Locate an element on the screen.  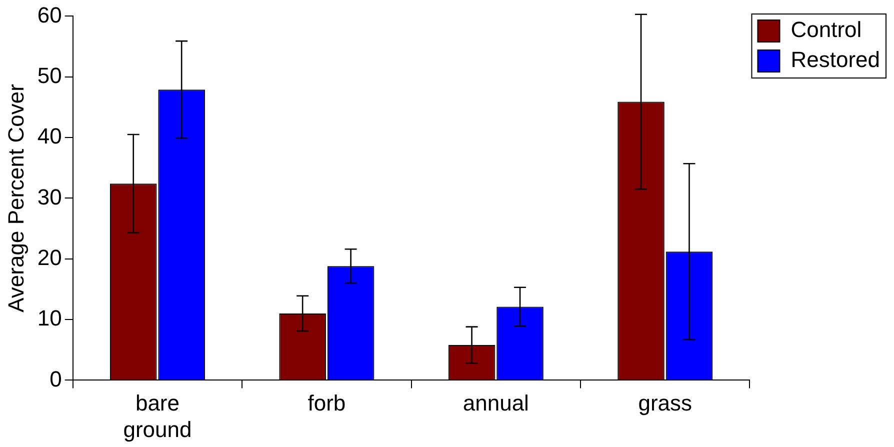
x-tick-label: bare ground is located at coordinates (157, 416).